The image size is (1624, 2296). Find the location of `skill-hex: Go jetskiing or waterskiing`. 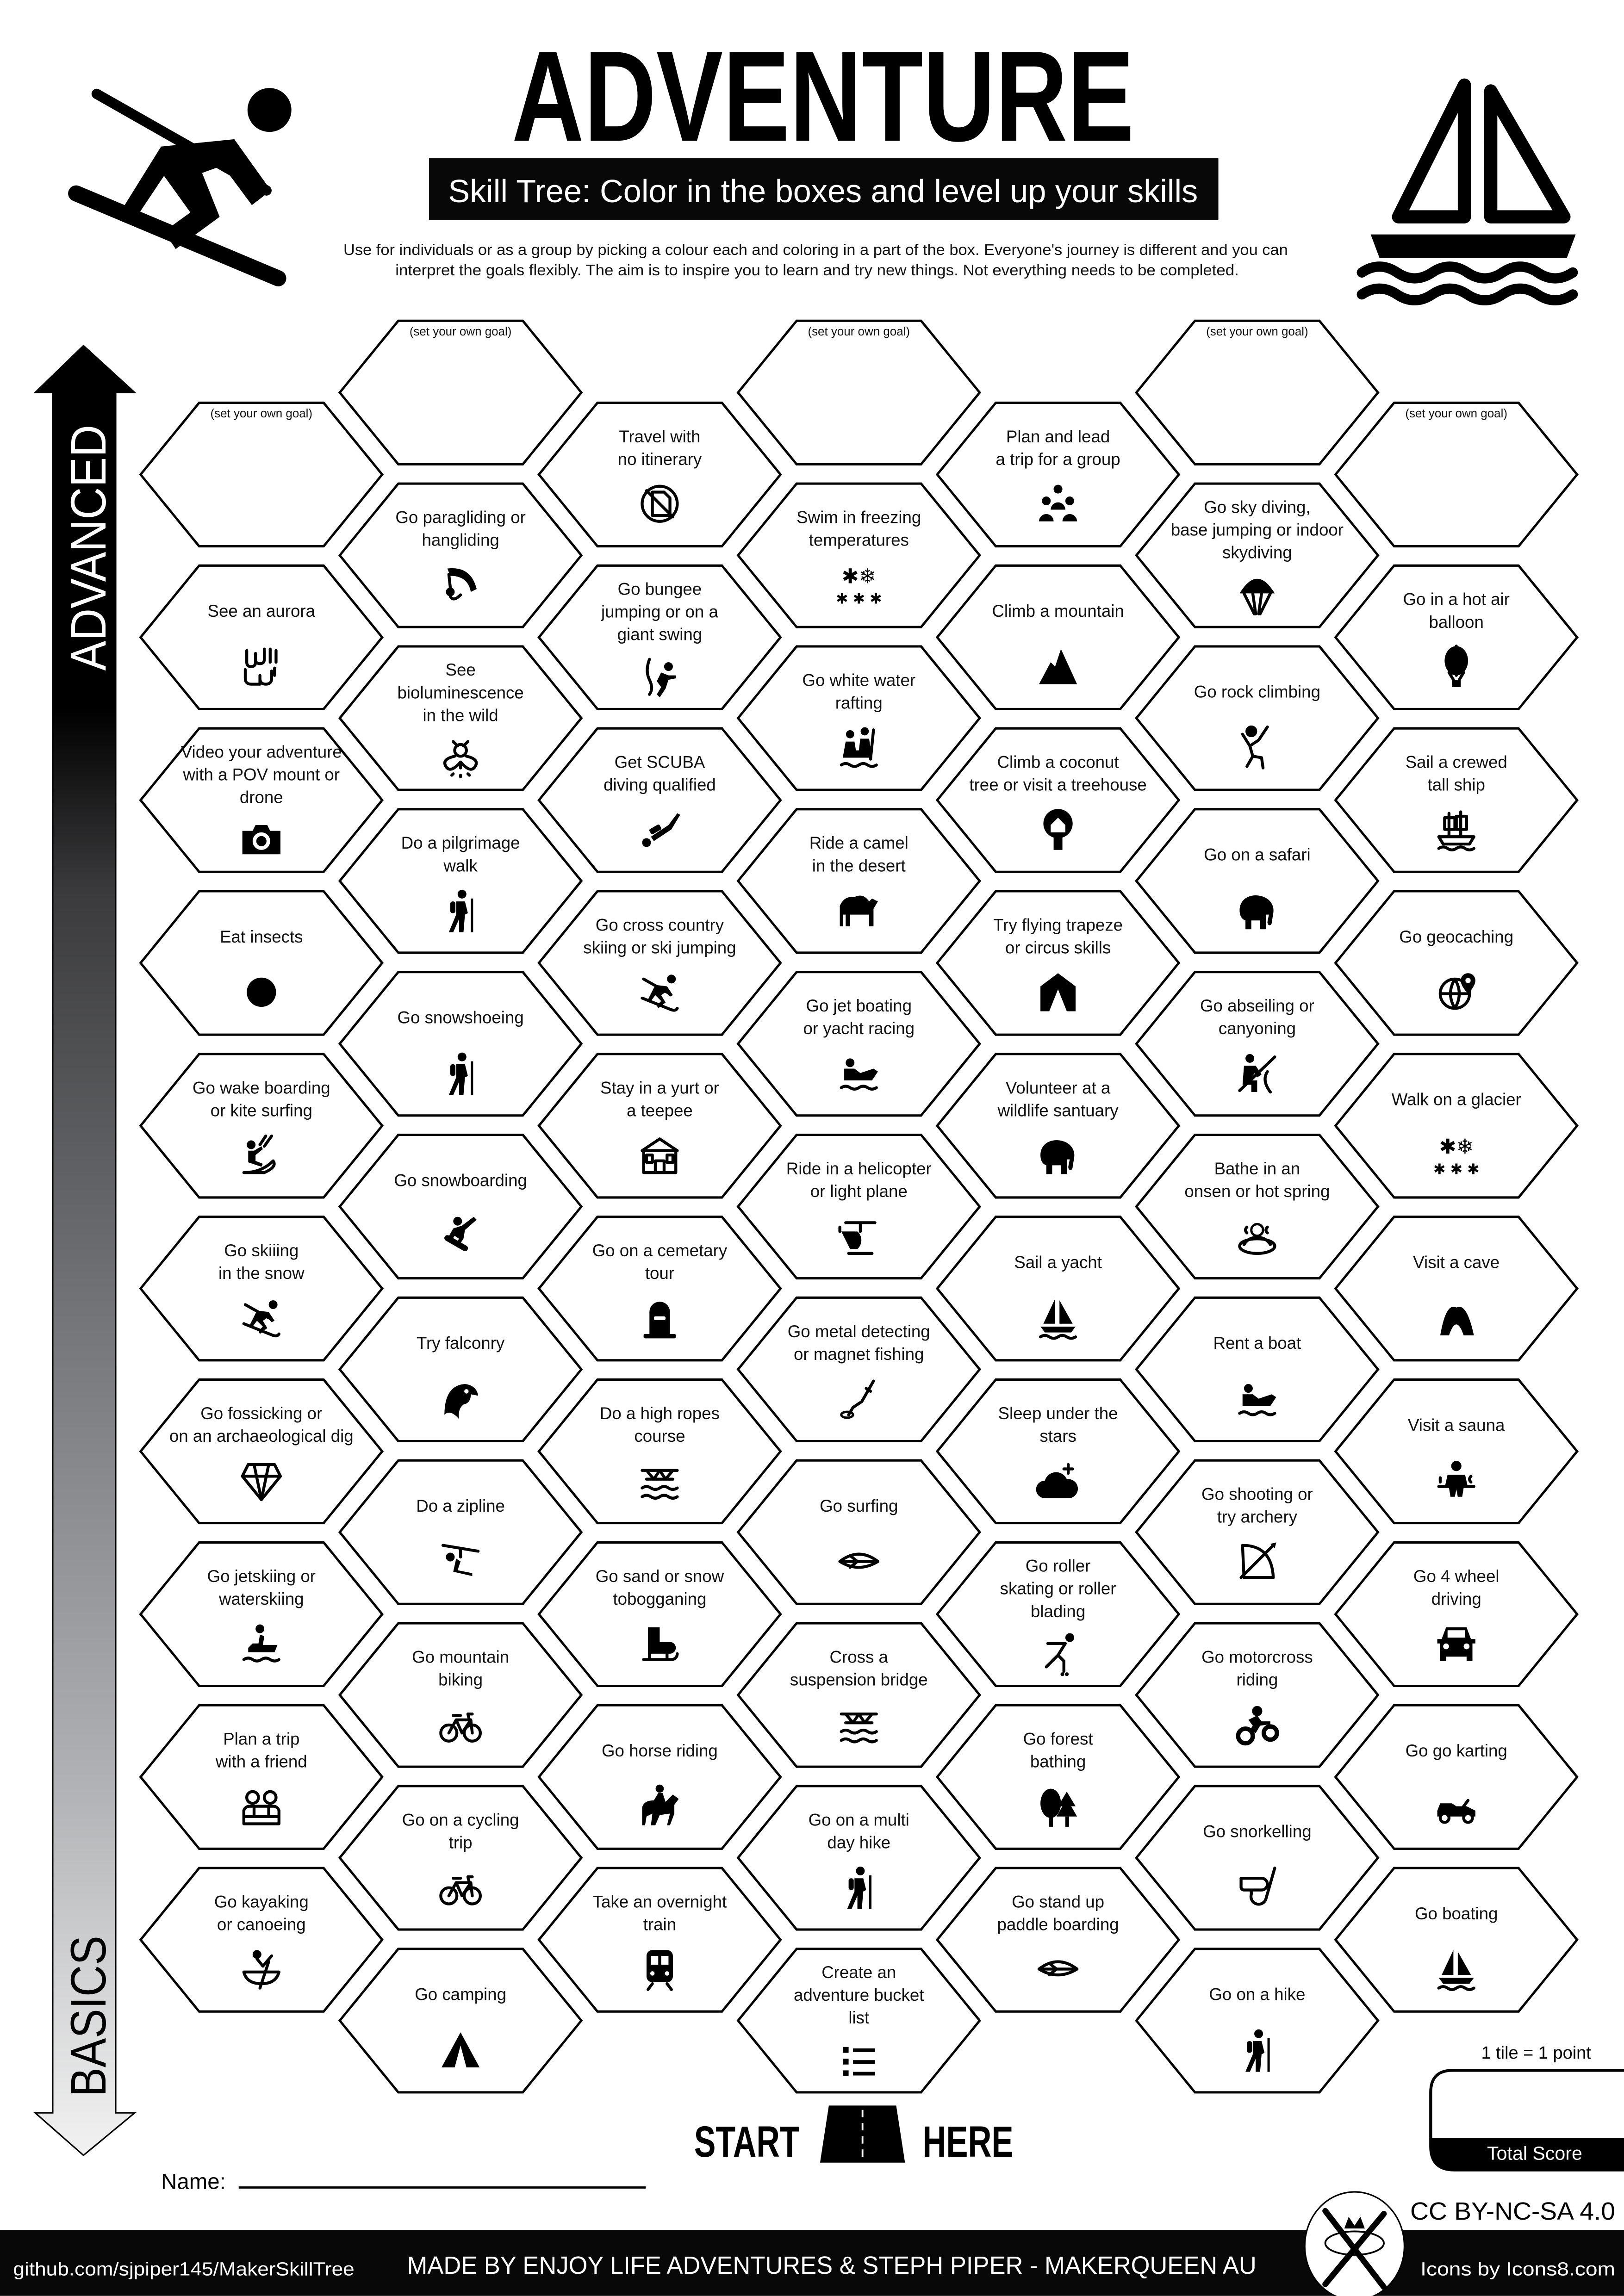

skill-hex: Go jetskiing or waterskiing is located at coordinates (261, 1615).